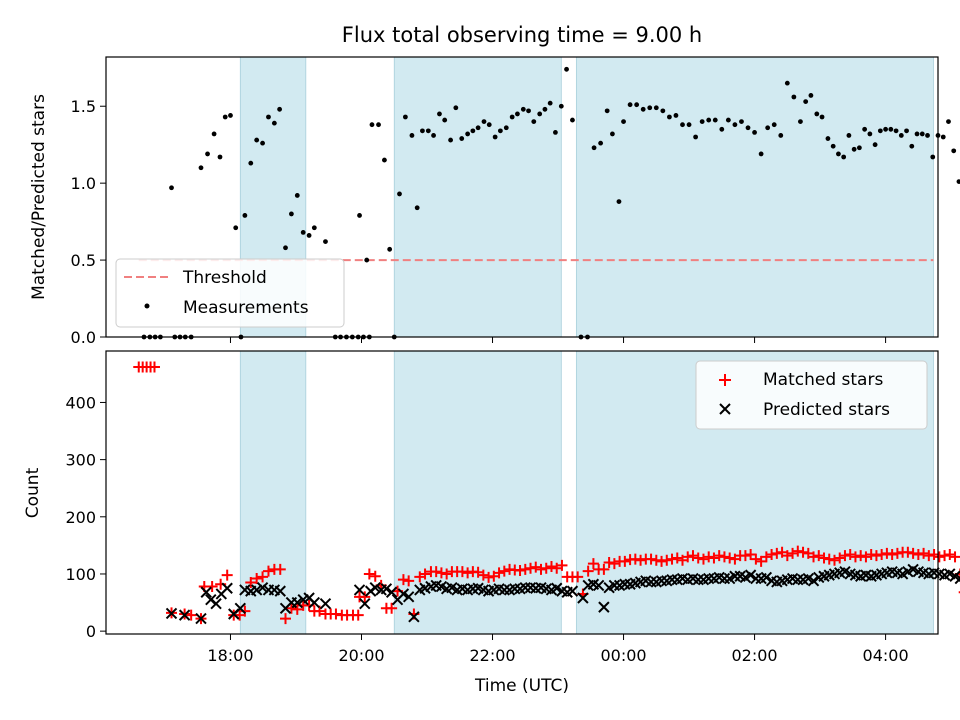 The width and height of the screenshot is (960, 720). I want to click on top-y-tick-label: 0.5, so click(83, 260).